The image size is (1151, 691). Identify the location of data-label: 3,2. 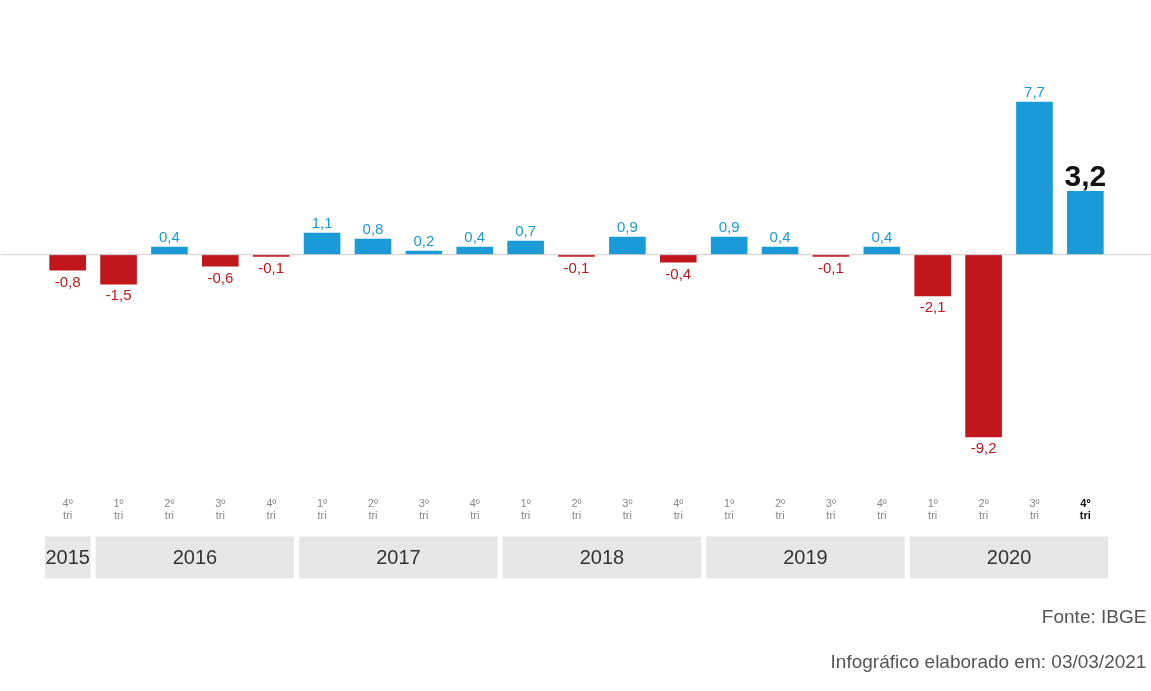
(1085, 176).